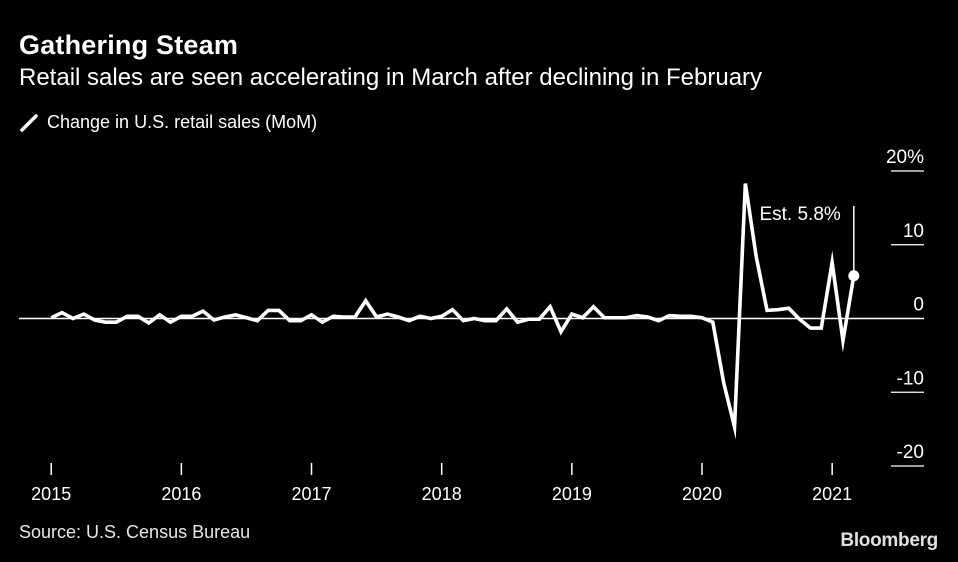 The width and height of the screenshot is (958, 562). Describe the element at coordinates (572, 494) in the screenshot. I see `x-tick-label: 2019` at that location.